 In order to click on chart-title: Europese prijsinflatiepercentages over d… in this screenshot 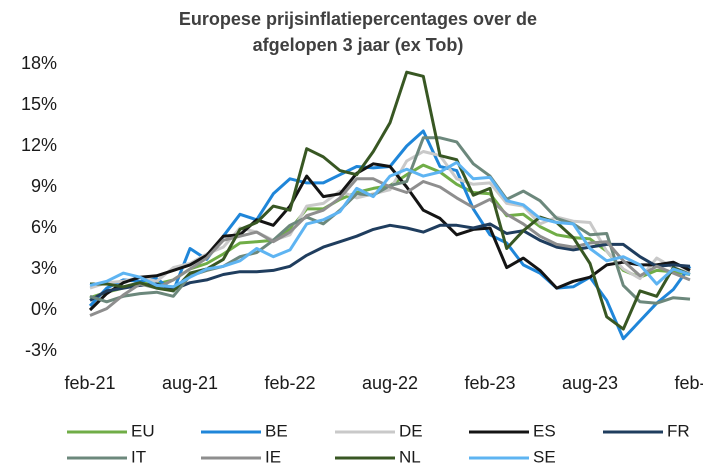, I will do `click(358, 19)`.